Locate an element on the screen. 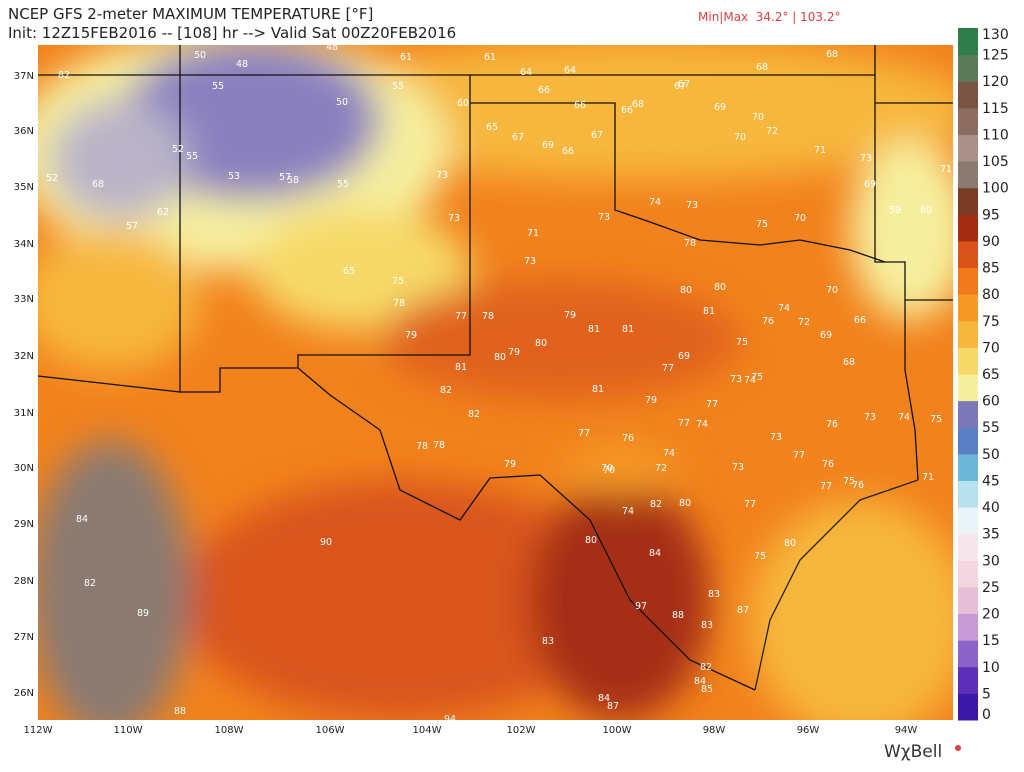 This screenshot has width=1024, height=772. station-temp: 64 is located at coordinates (570, 70).